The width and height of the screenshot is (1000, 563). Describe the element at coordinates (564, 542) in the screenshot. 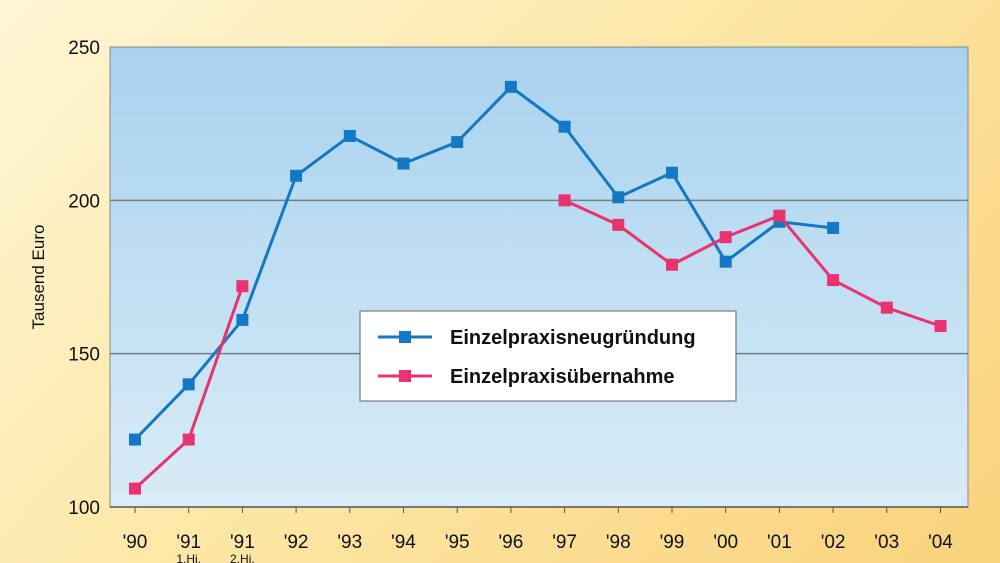

I see `x-tick-label: '97` at that location.